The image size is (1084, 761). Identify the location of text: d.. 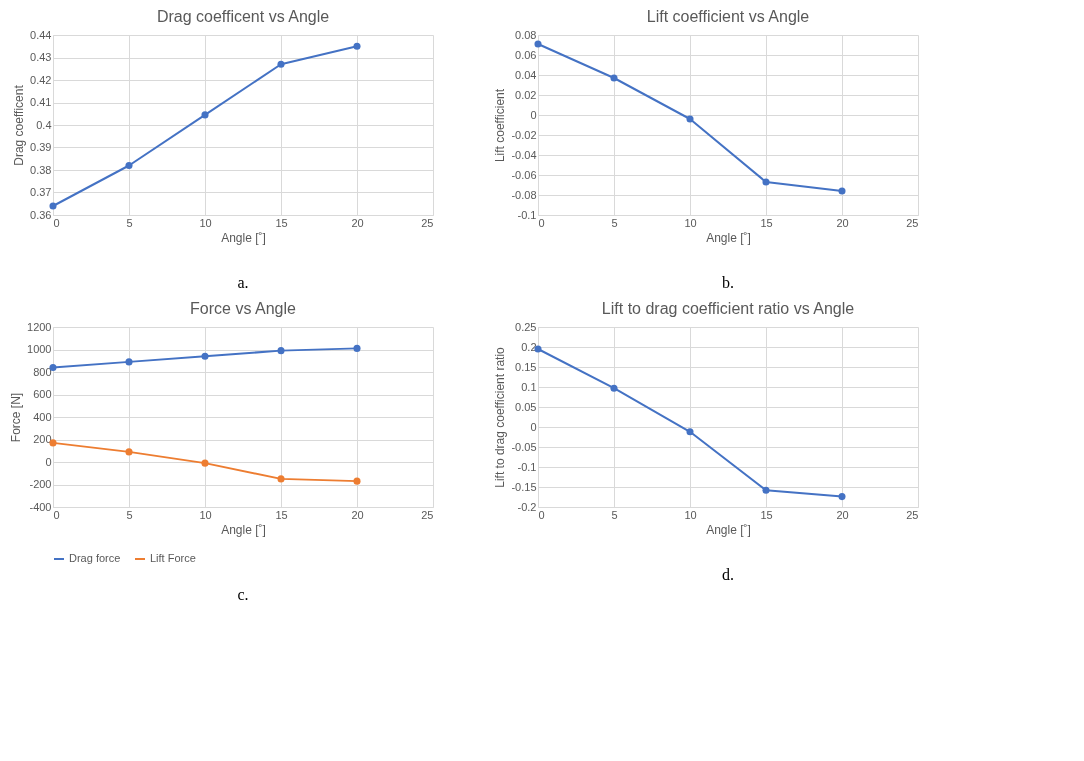
(728, 574).